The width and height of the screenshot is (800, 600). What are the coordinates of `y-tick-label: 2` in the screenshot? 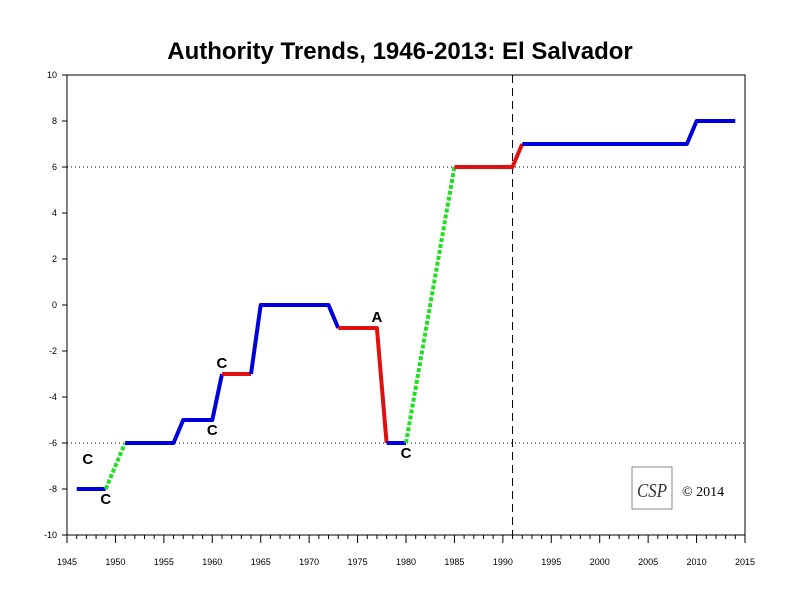 It's located at (54, 259).